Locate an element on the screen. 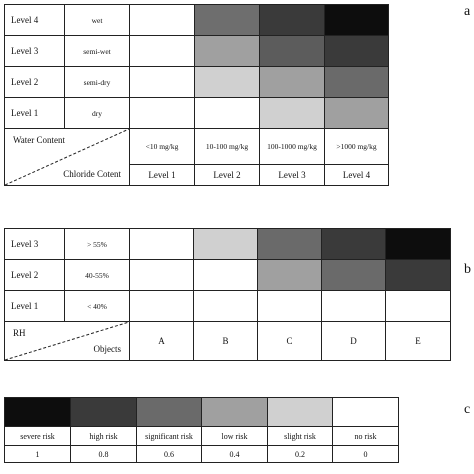  chloride-level-label: Level 1 is located at coordinates (162, 175).